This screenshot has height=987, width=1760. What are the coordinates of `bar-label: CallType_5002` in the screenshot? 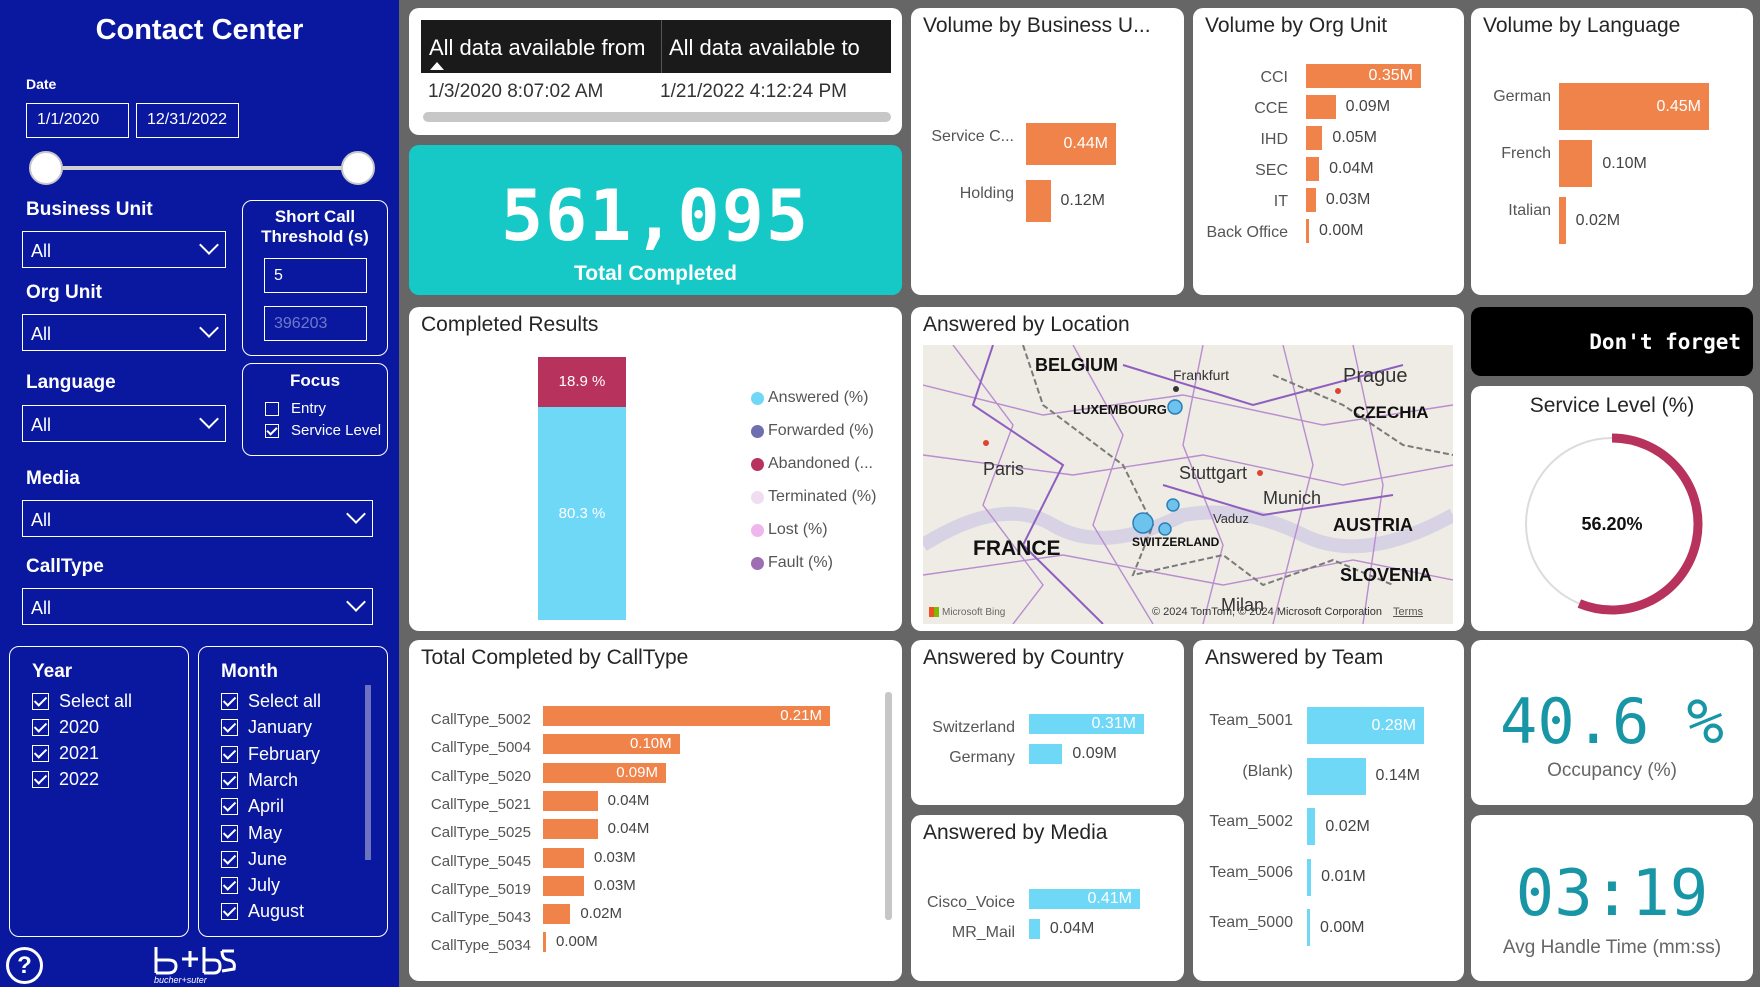 It's located at (480, 719).